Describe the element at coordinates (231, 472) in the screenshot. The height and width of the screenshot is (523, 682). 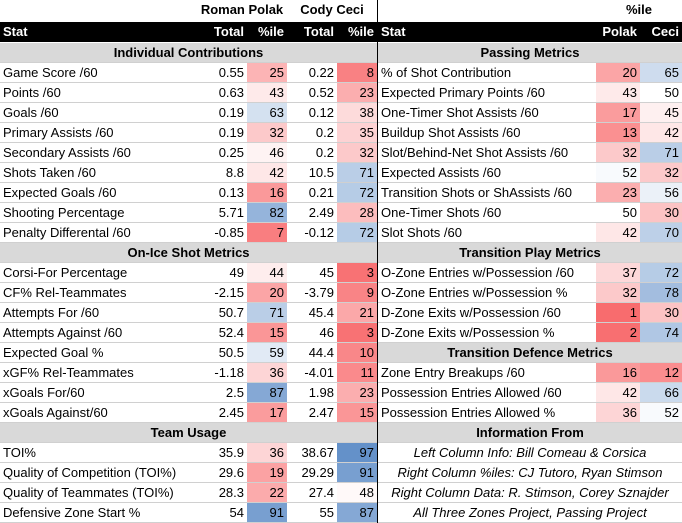
I see `polak-total: 29.6` at that location.